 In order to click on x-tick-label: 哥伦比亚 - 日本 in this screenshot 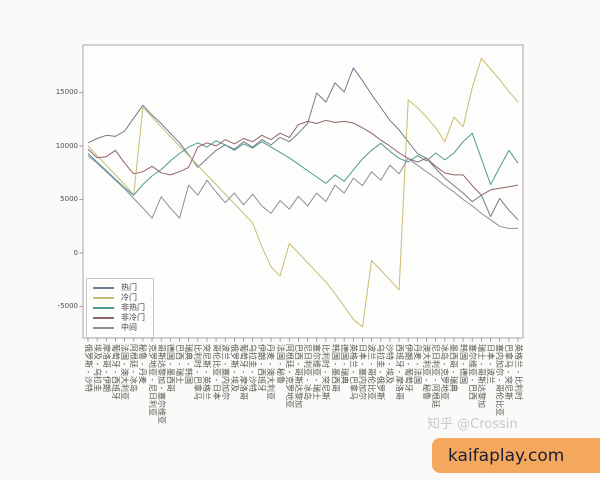, I will do `click(216, 372)`.